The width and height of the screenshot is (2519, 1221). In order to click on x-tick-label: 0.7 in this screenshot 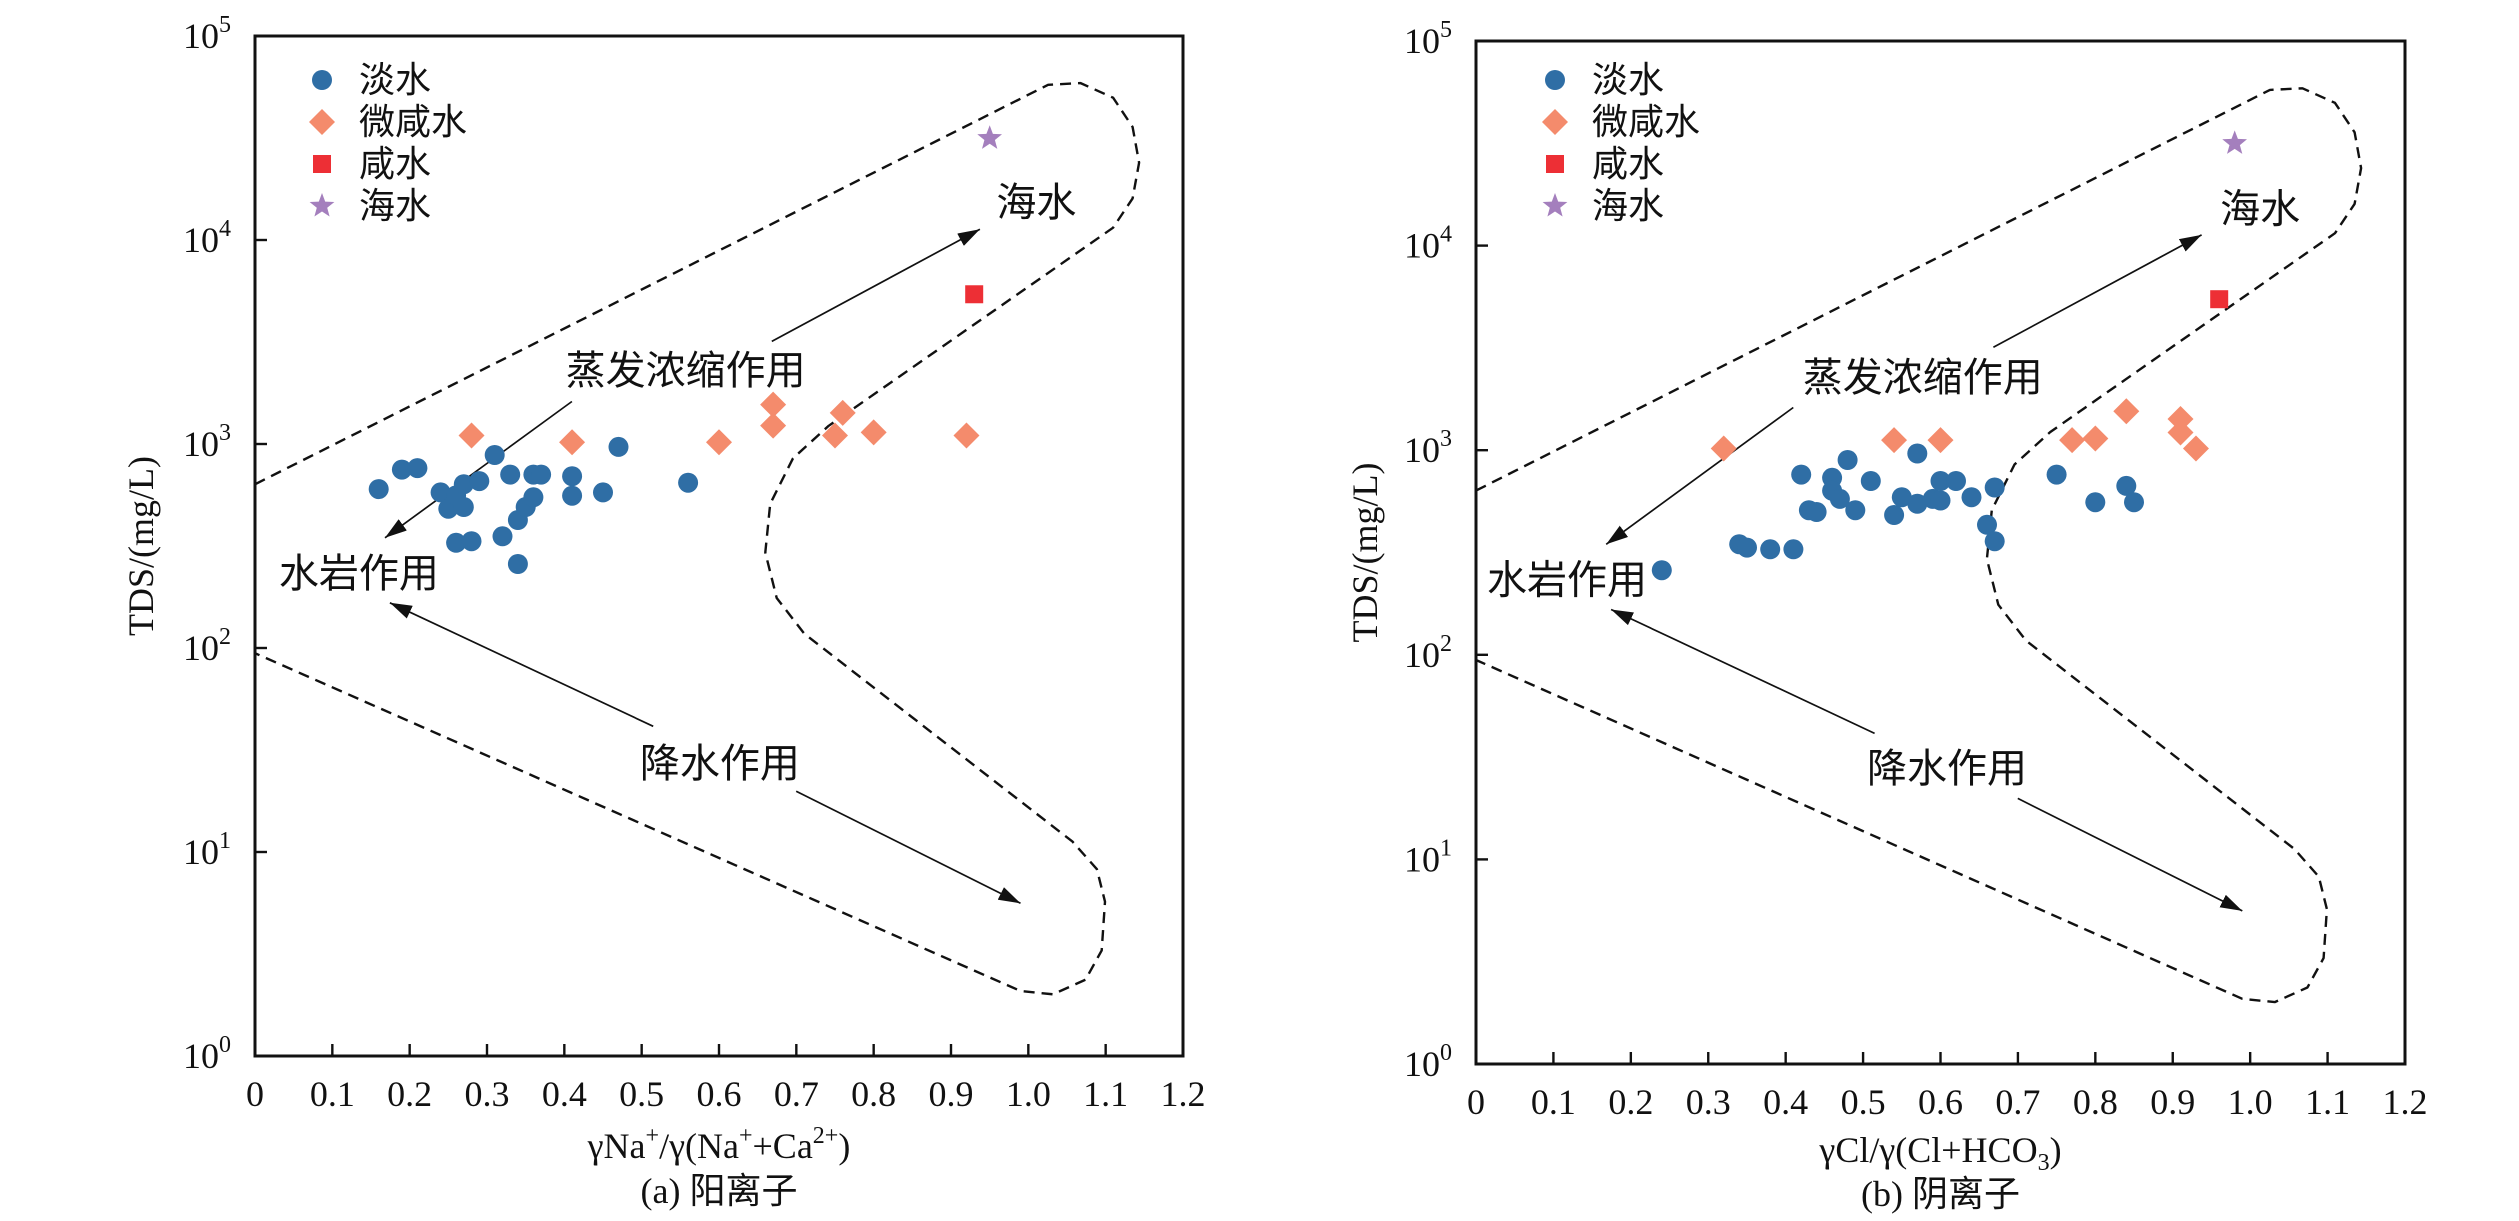, I will do `click(796, 1094)`.